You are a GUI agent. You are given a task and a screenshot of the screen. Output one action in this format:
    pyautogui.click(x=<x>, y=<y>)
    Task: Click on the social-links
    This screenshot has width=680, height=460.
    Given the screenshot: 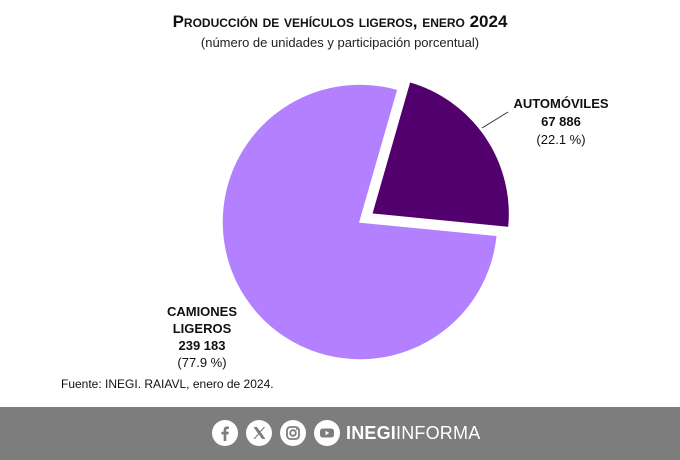 What is the action you would take?
    pyautogui.click(x=276, y=433)
    